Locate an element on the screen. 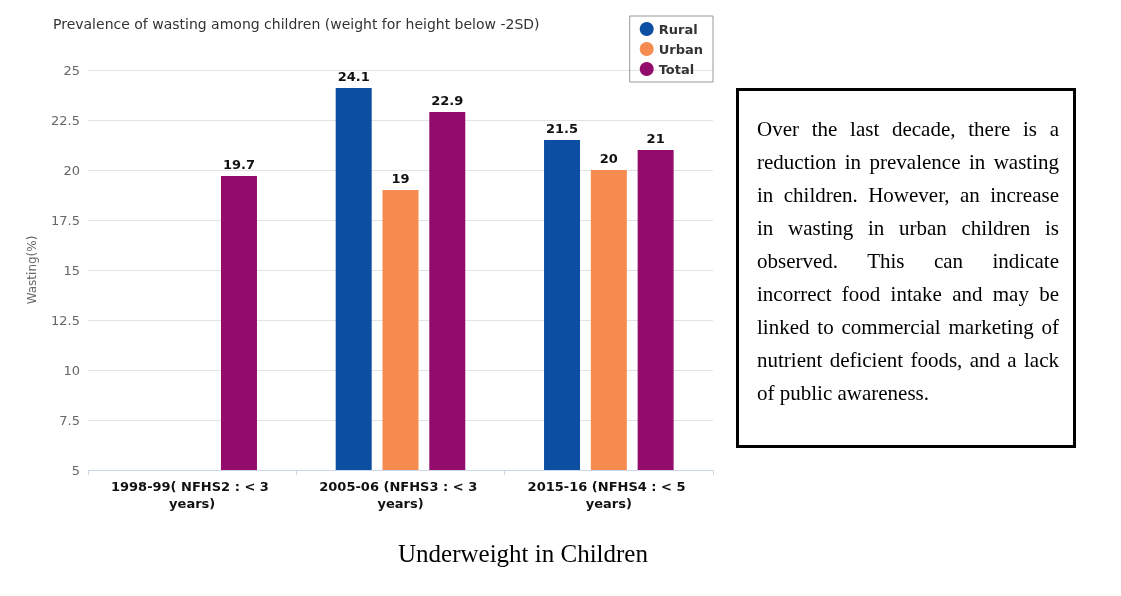 The width and height of the screenshot is (1121, 596). data-label: 21.5 is located at coordinates (562, 128).